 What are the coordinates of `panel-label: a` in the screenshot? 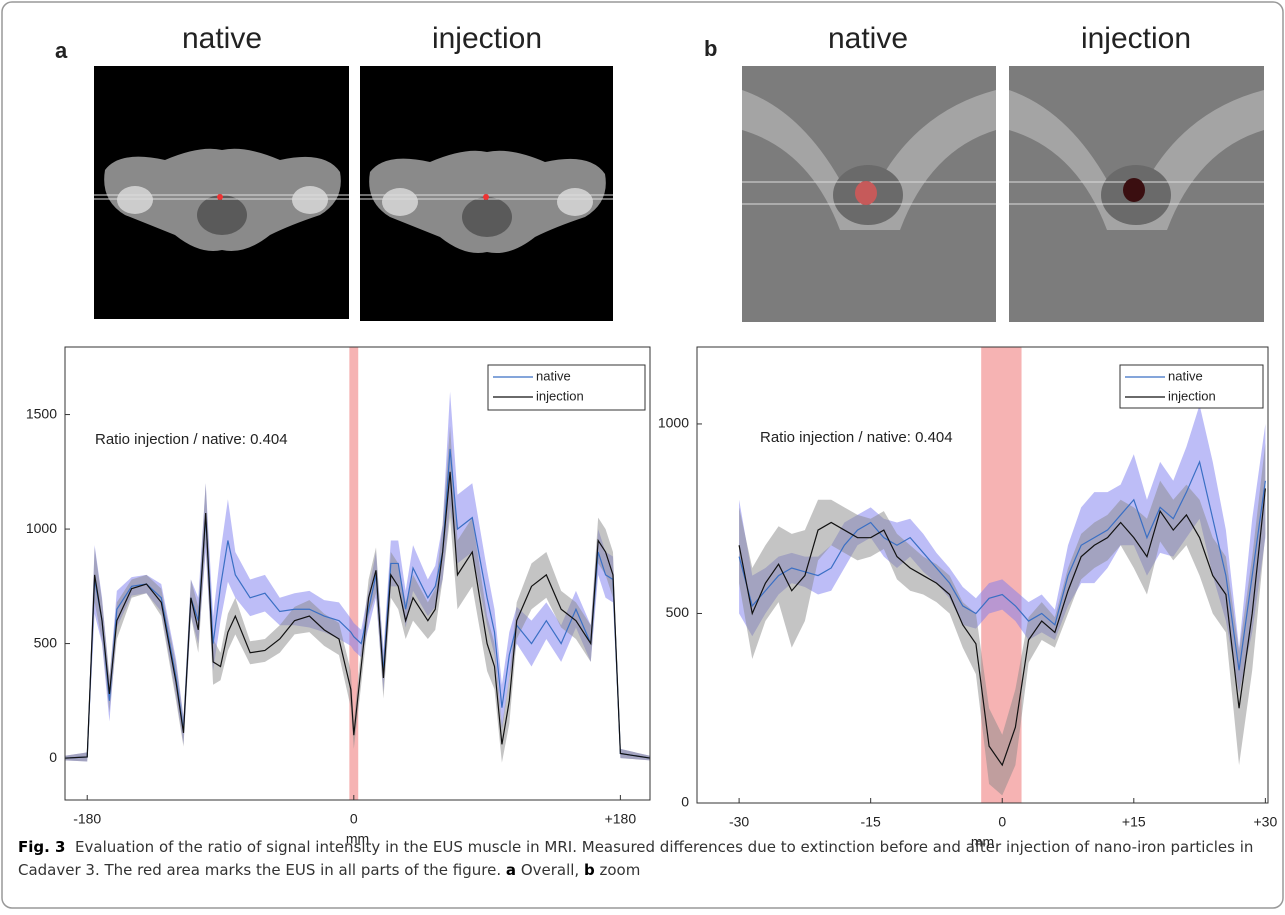 It's located at (61, 50).